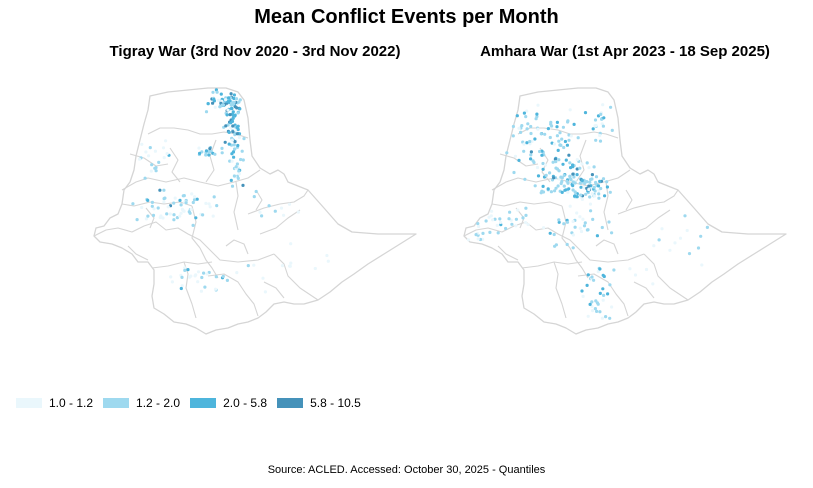  What do you see at coordinates (71, 403) in the screenshot?
I see `legend-label-1: 1.0 - 1.2` at bounding box center [71, 403].